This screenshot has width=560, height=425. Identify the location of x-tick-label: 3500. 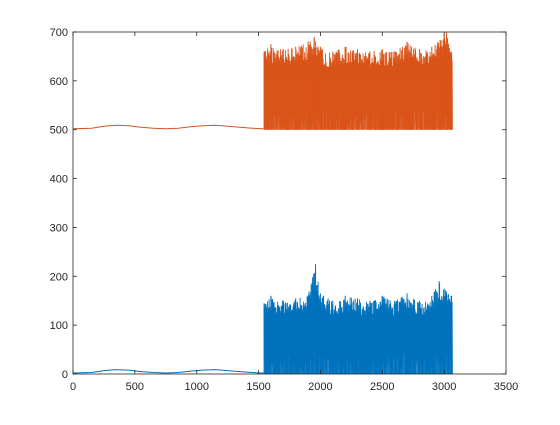
(506, 387).